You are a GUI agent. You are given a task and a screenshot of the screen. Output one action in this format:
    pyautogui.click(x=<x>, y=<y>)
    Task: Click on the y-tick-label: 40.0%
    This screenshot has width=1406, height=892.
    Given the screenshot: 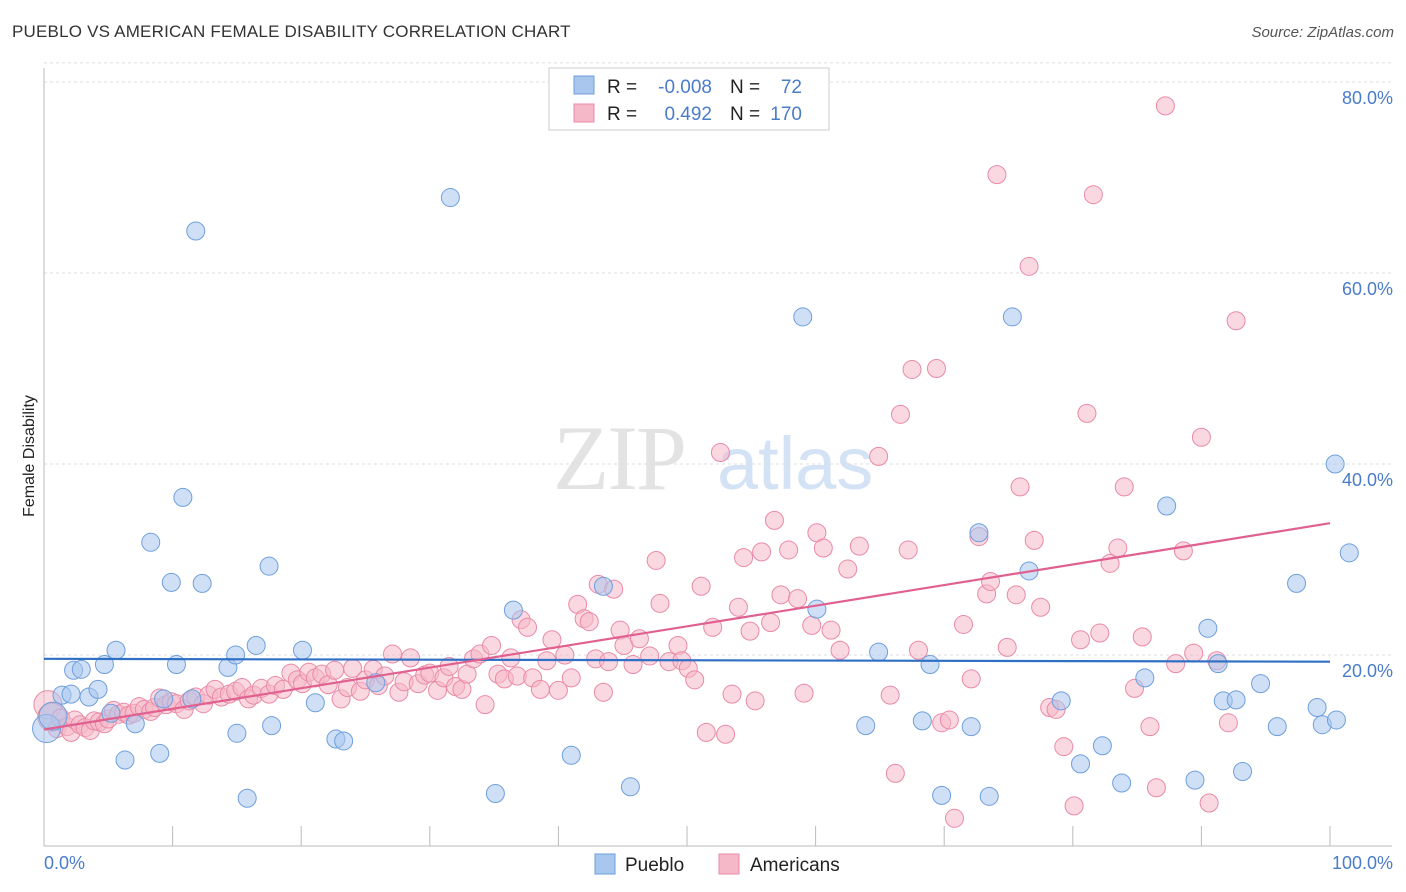 What is the action you would take?
    pyautogui.click(x=1367, y=480)
    